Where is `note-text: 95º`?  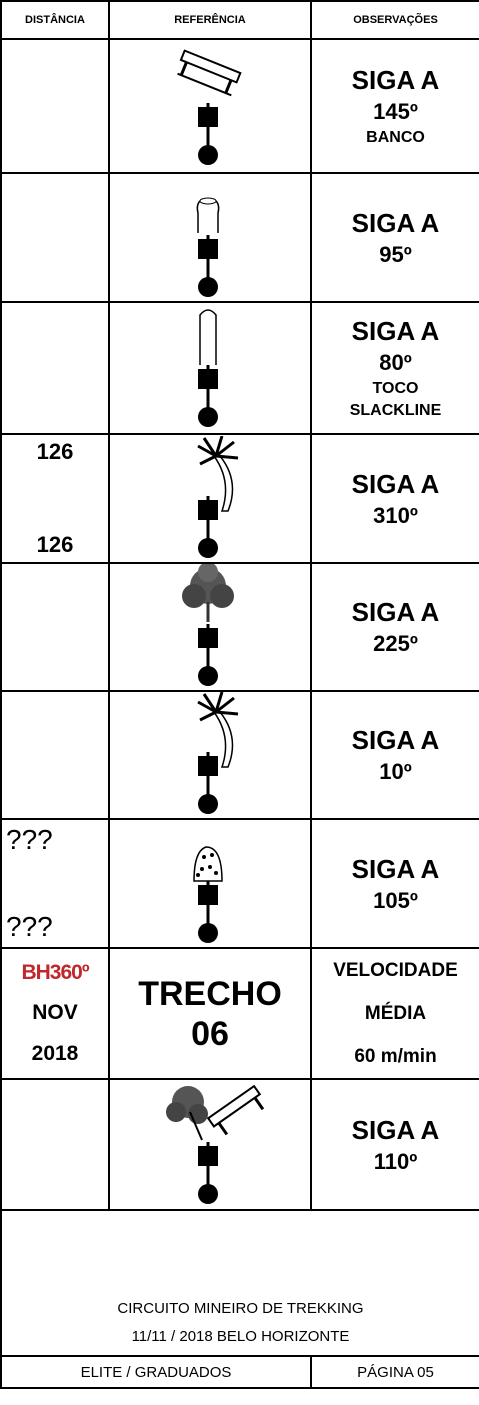
note-text: 95º is located at coordinates (395, 254).